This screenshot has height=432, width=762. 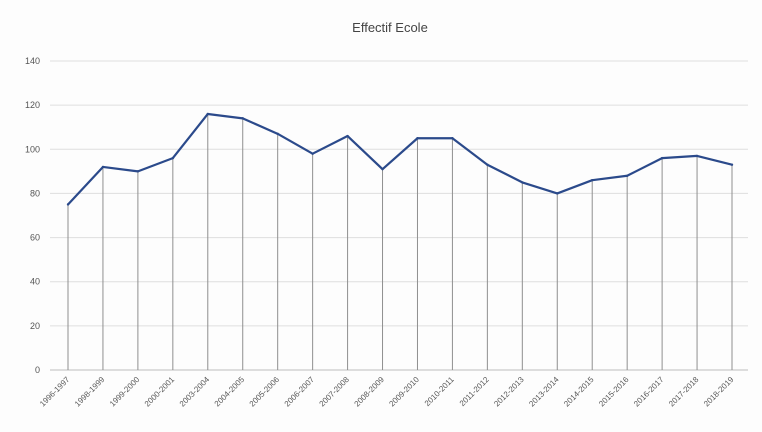 What do you see at coordinates (32, 149) in the screenshot?
I see `y-tick-label: 100` at bounding box center [32, 149].